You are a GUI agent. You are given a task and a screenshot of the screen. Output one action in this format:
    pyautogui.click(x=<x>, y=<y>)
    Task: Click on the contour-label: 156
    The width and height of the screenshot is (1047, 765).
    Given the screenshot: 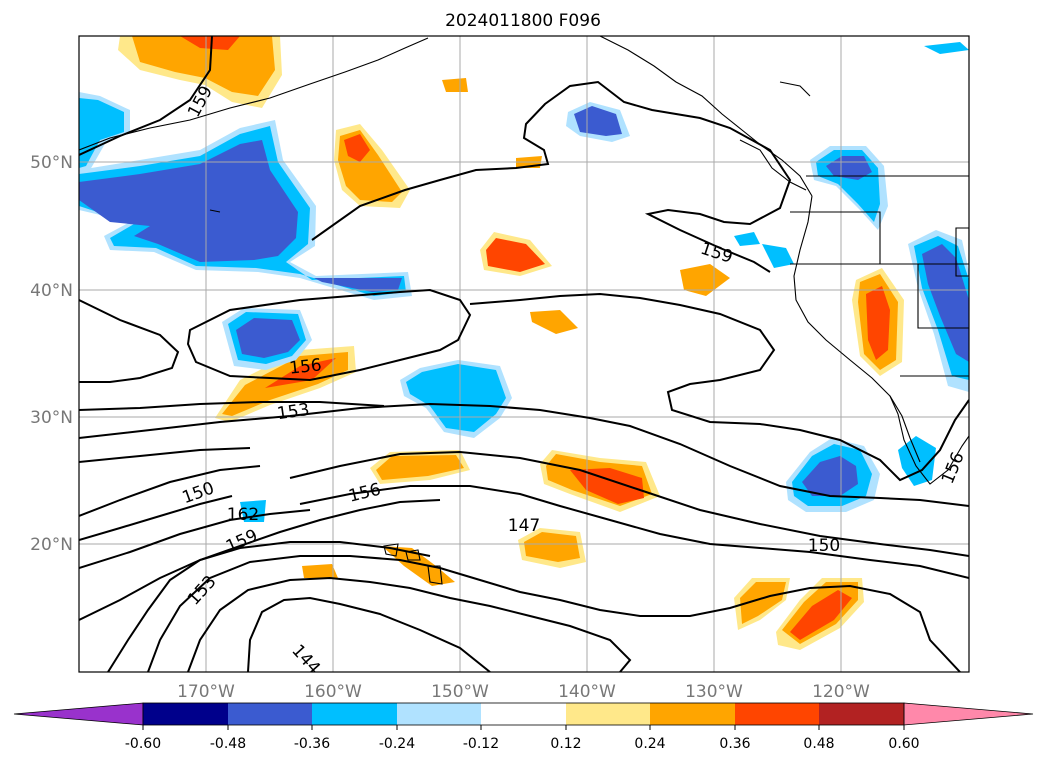 What is the action you would take?
    pyautogui.click(x=305, y=366)
    